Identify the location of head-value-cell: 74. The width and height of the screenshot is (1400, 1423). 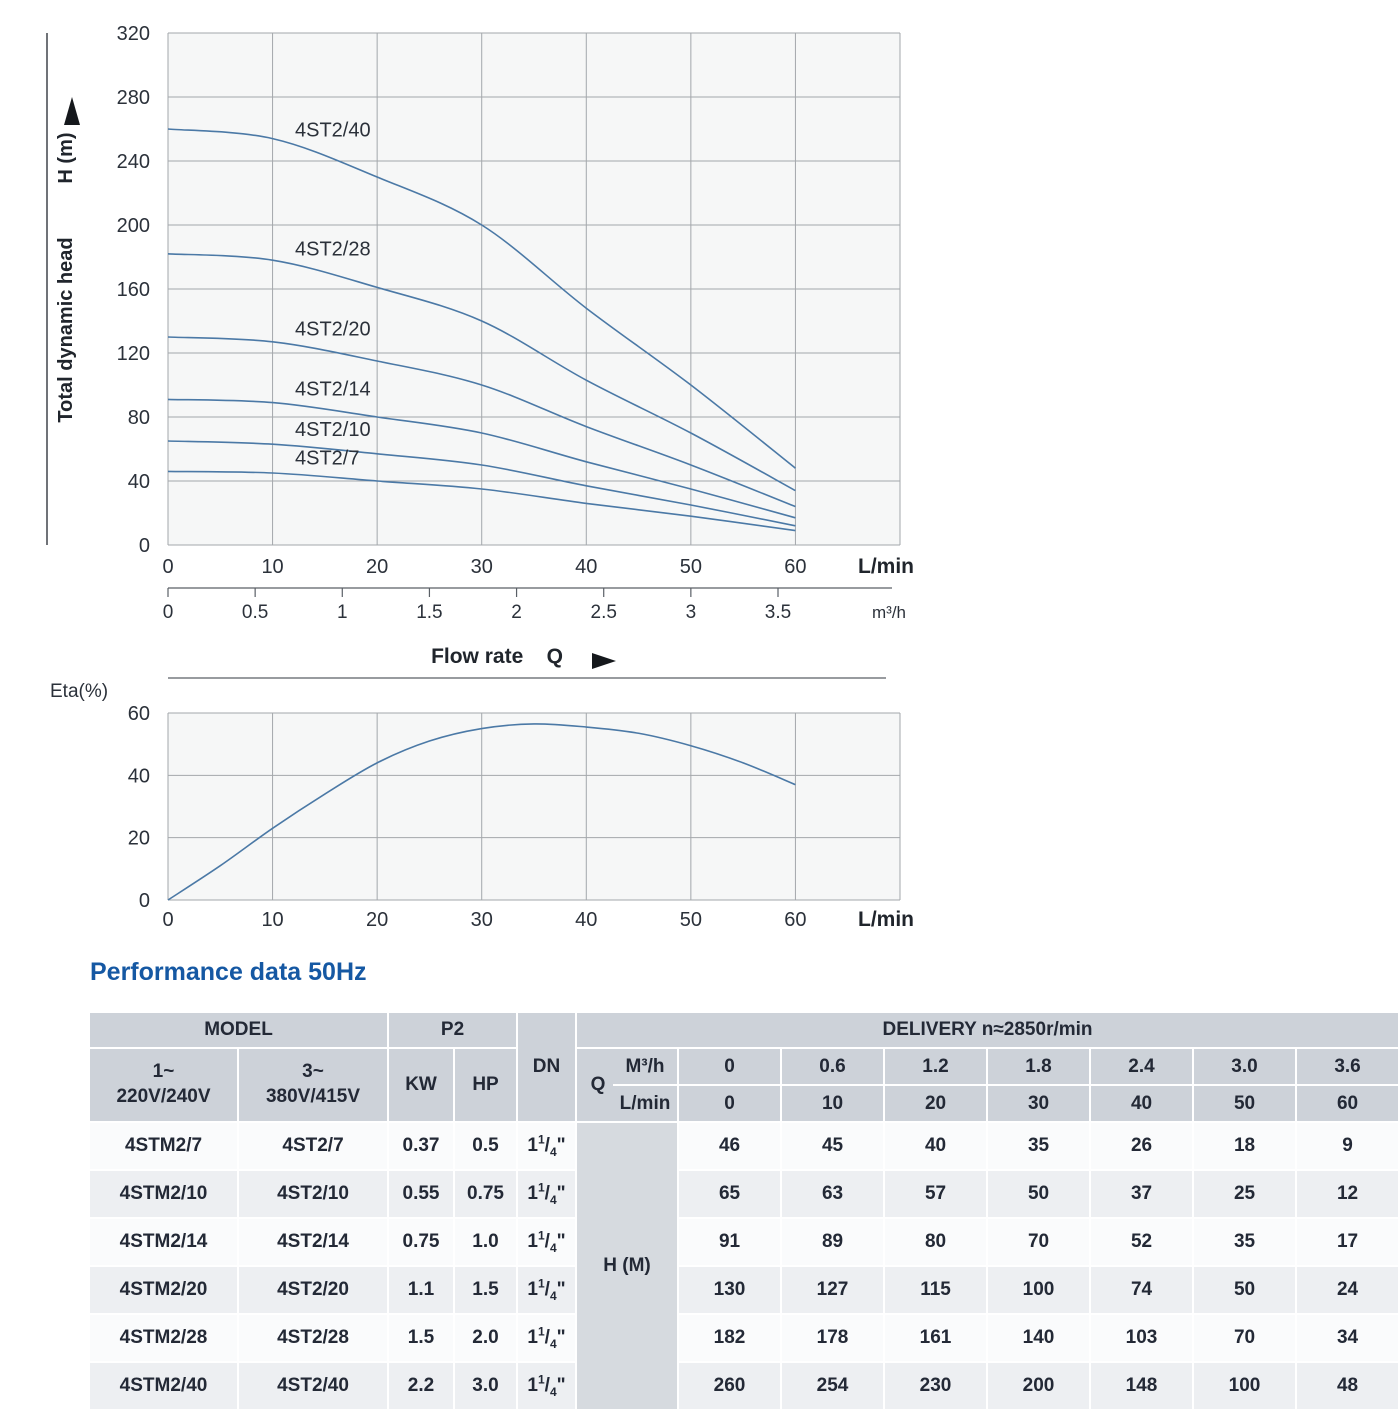
(1142, 1290).